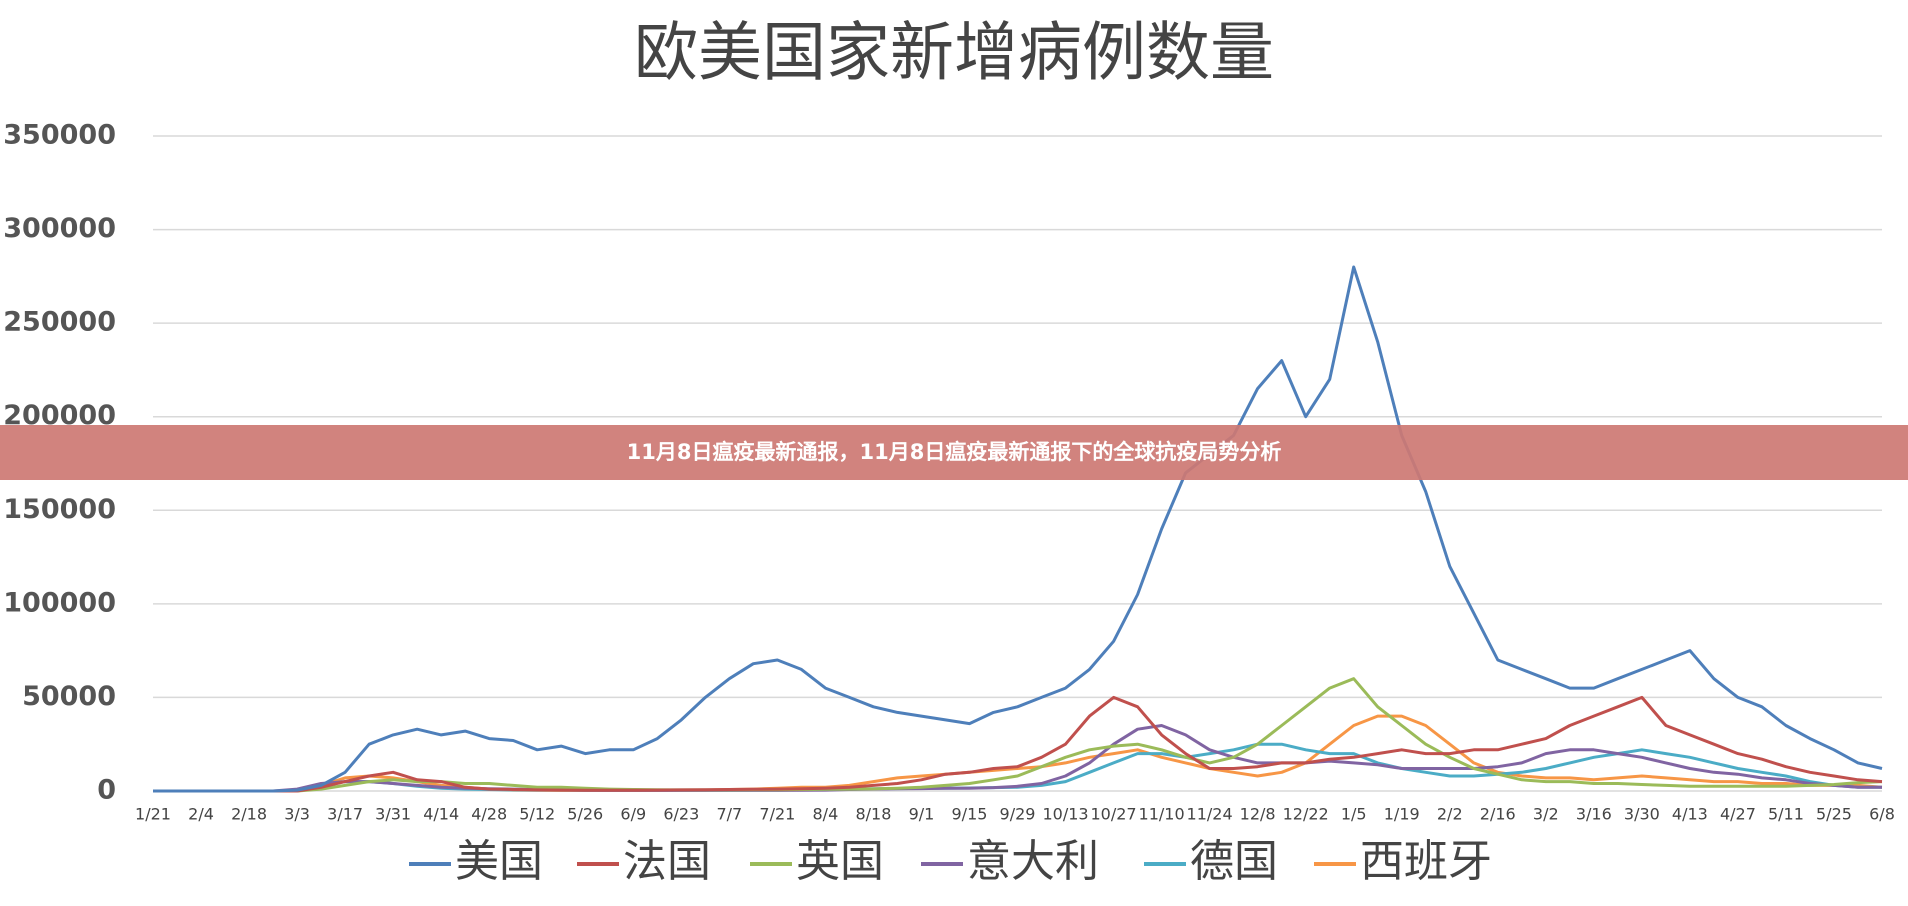 This screenshot has width=1908, height=906. I want to click on x-tick-label: 9/29, so click(1018, 814).